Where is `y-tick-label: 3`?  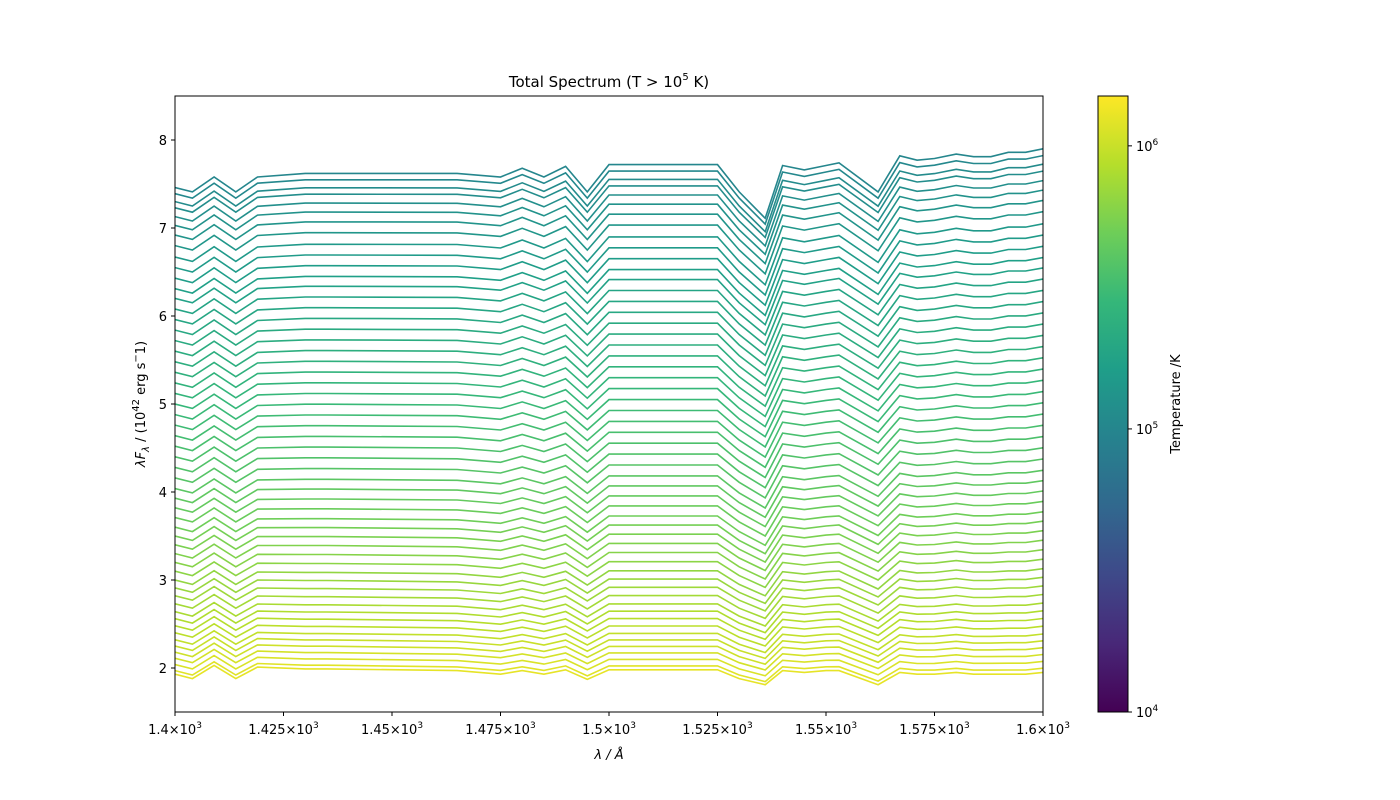 y-tick-label: 3 is located at coordinates (163, 581).